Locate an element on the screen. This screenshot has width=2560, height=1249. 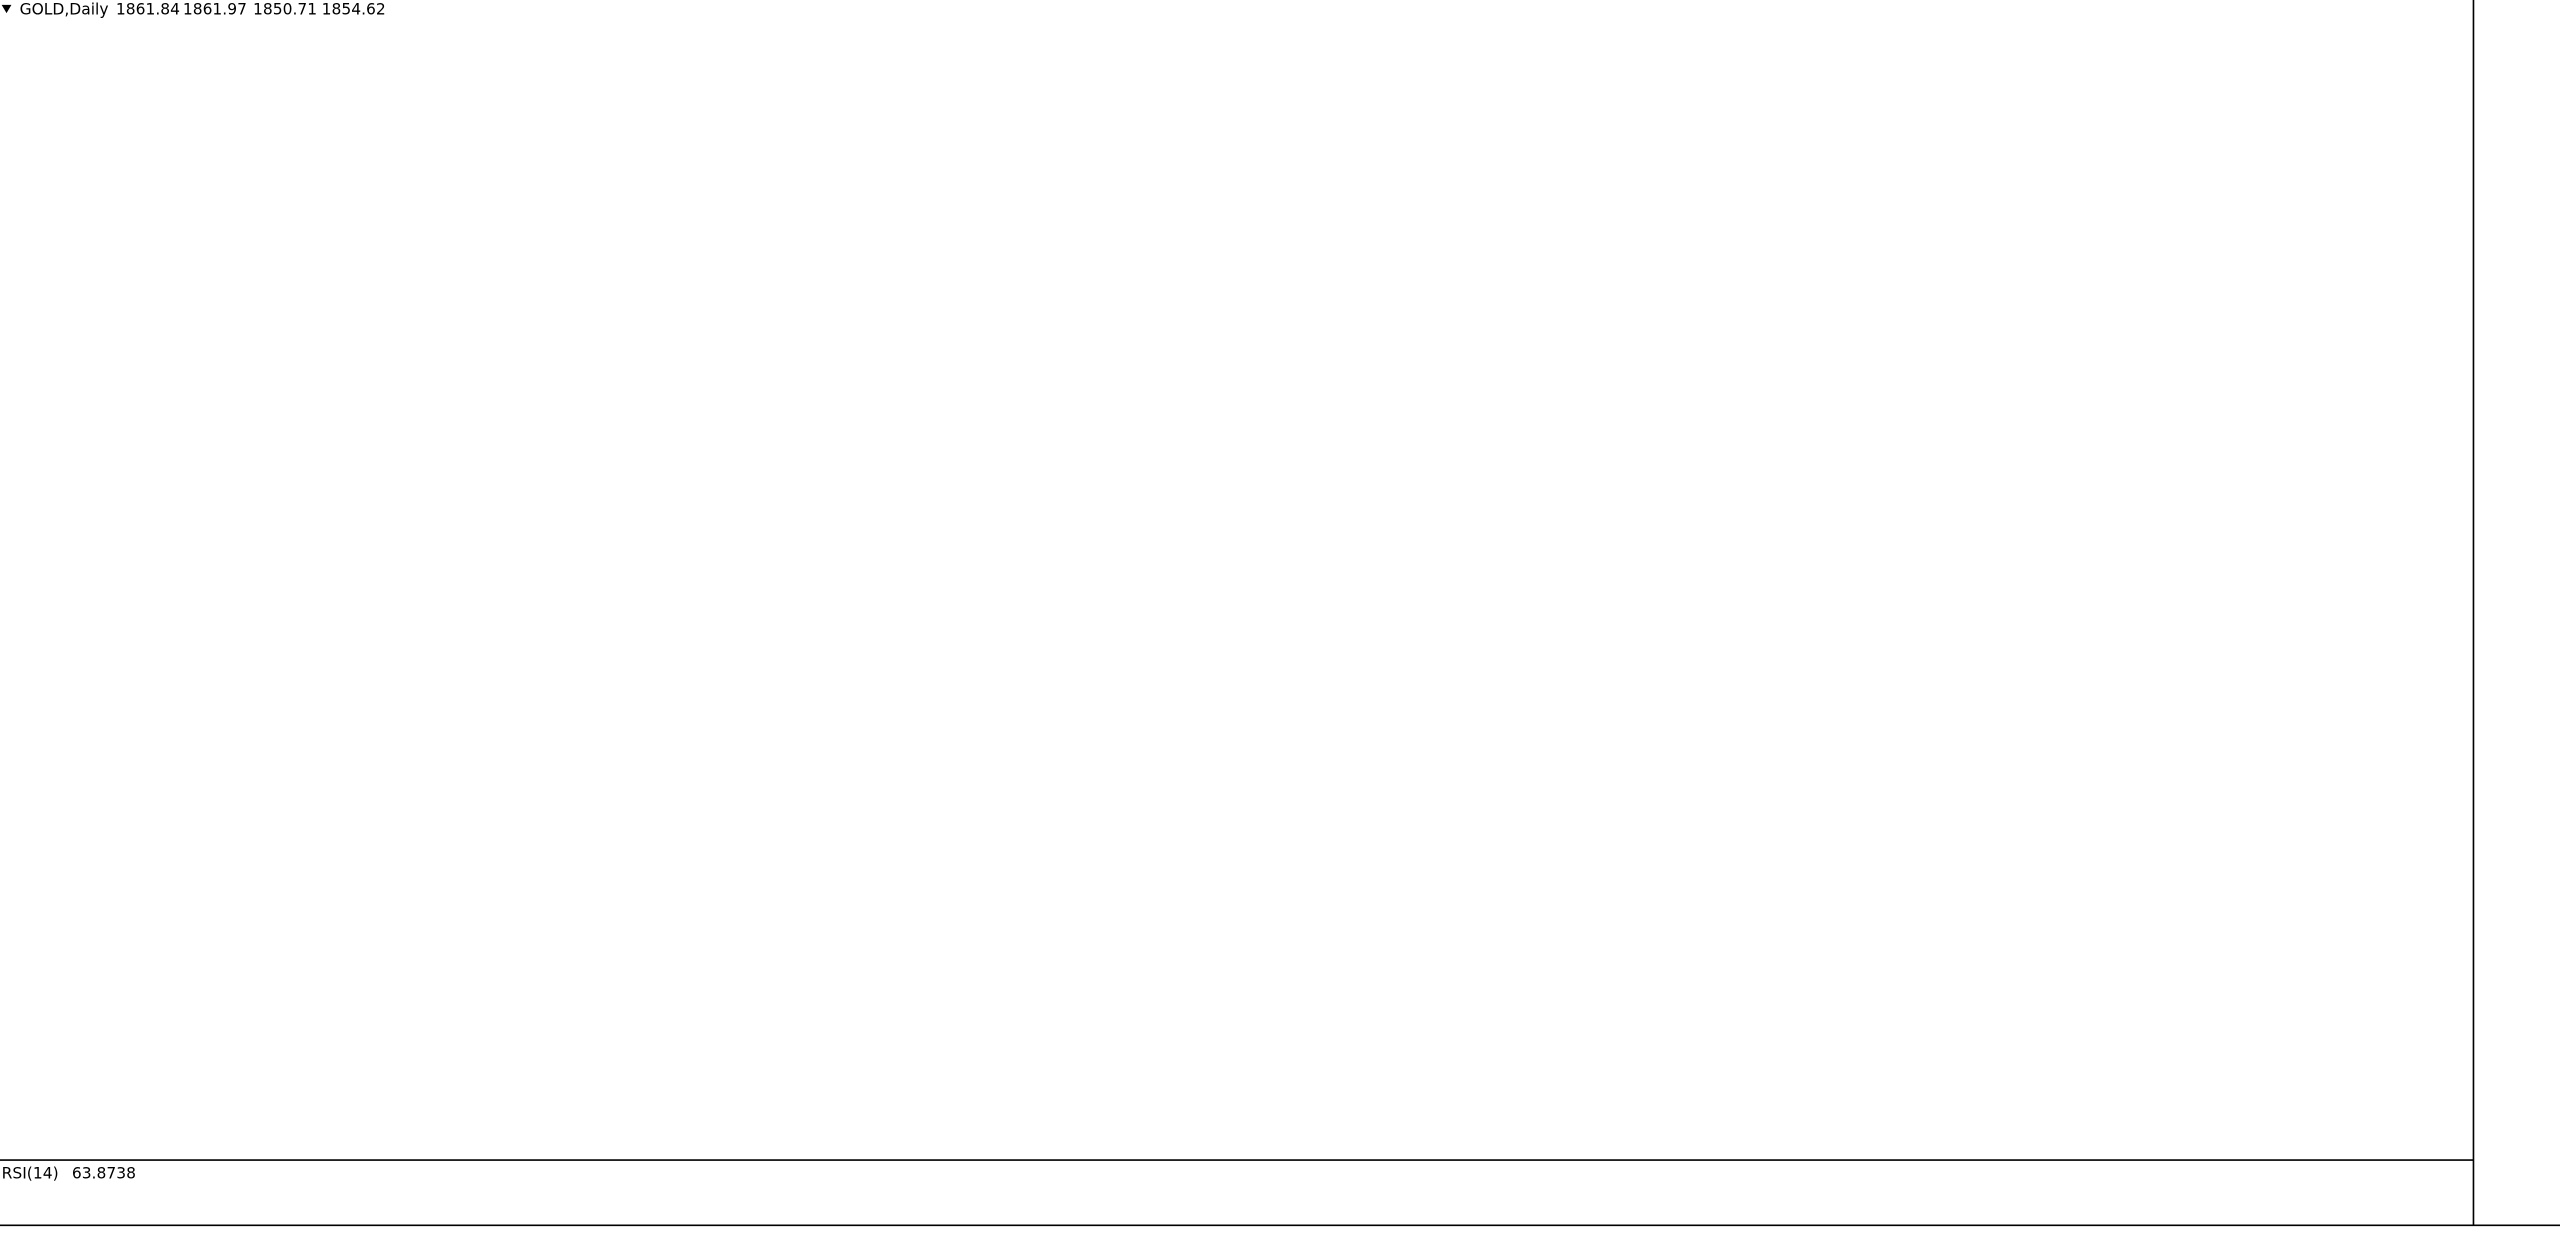
header-close: 1854.62 is located at coordinates (354, 9).